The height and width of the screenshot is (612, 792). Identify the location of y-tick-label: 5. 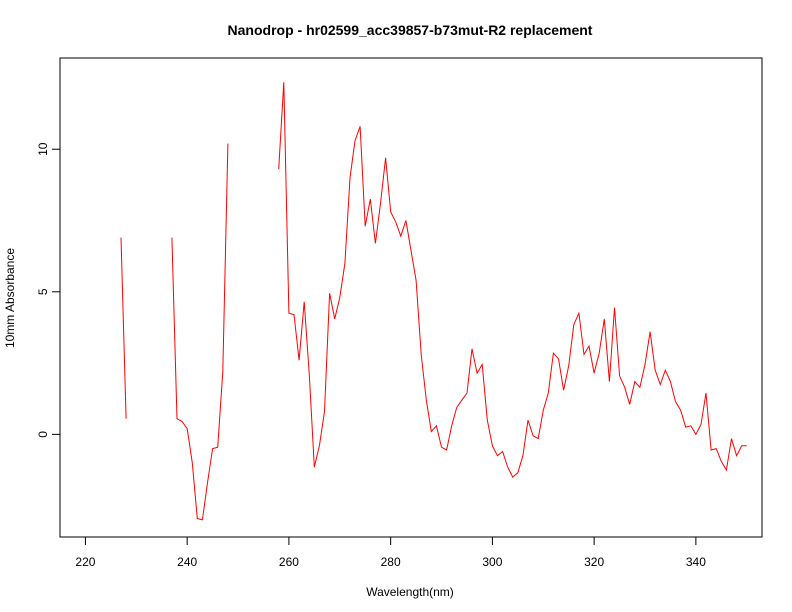
(43, 291).